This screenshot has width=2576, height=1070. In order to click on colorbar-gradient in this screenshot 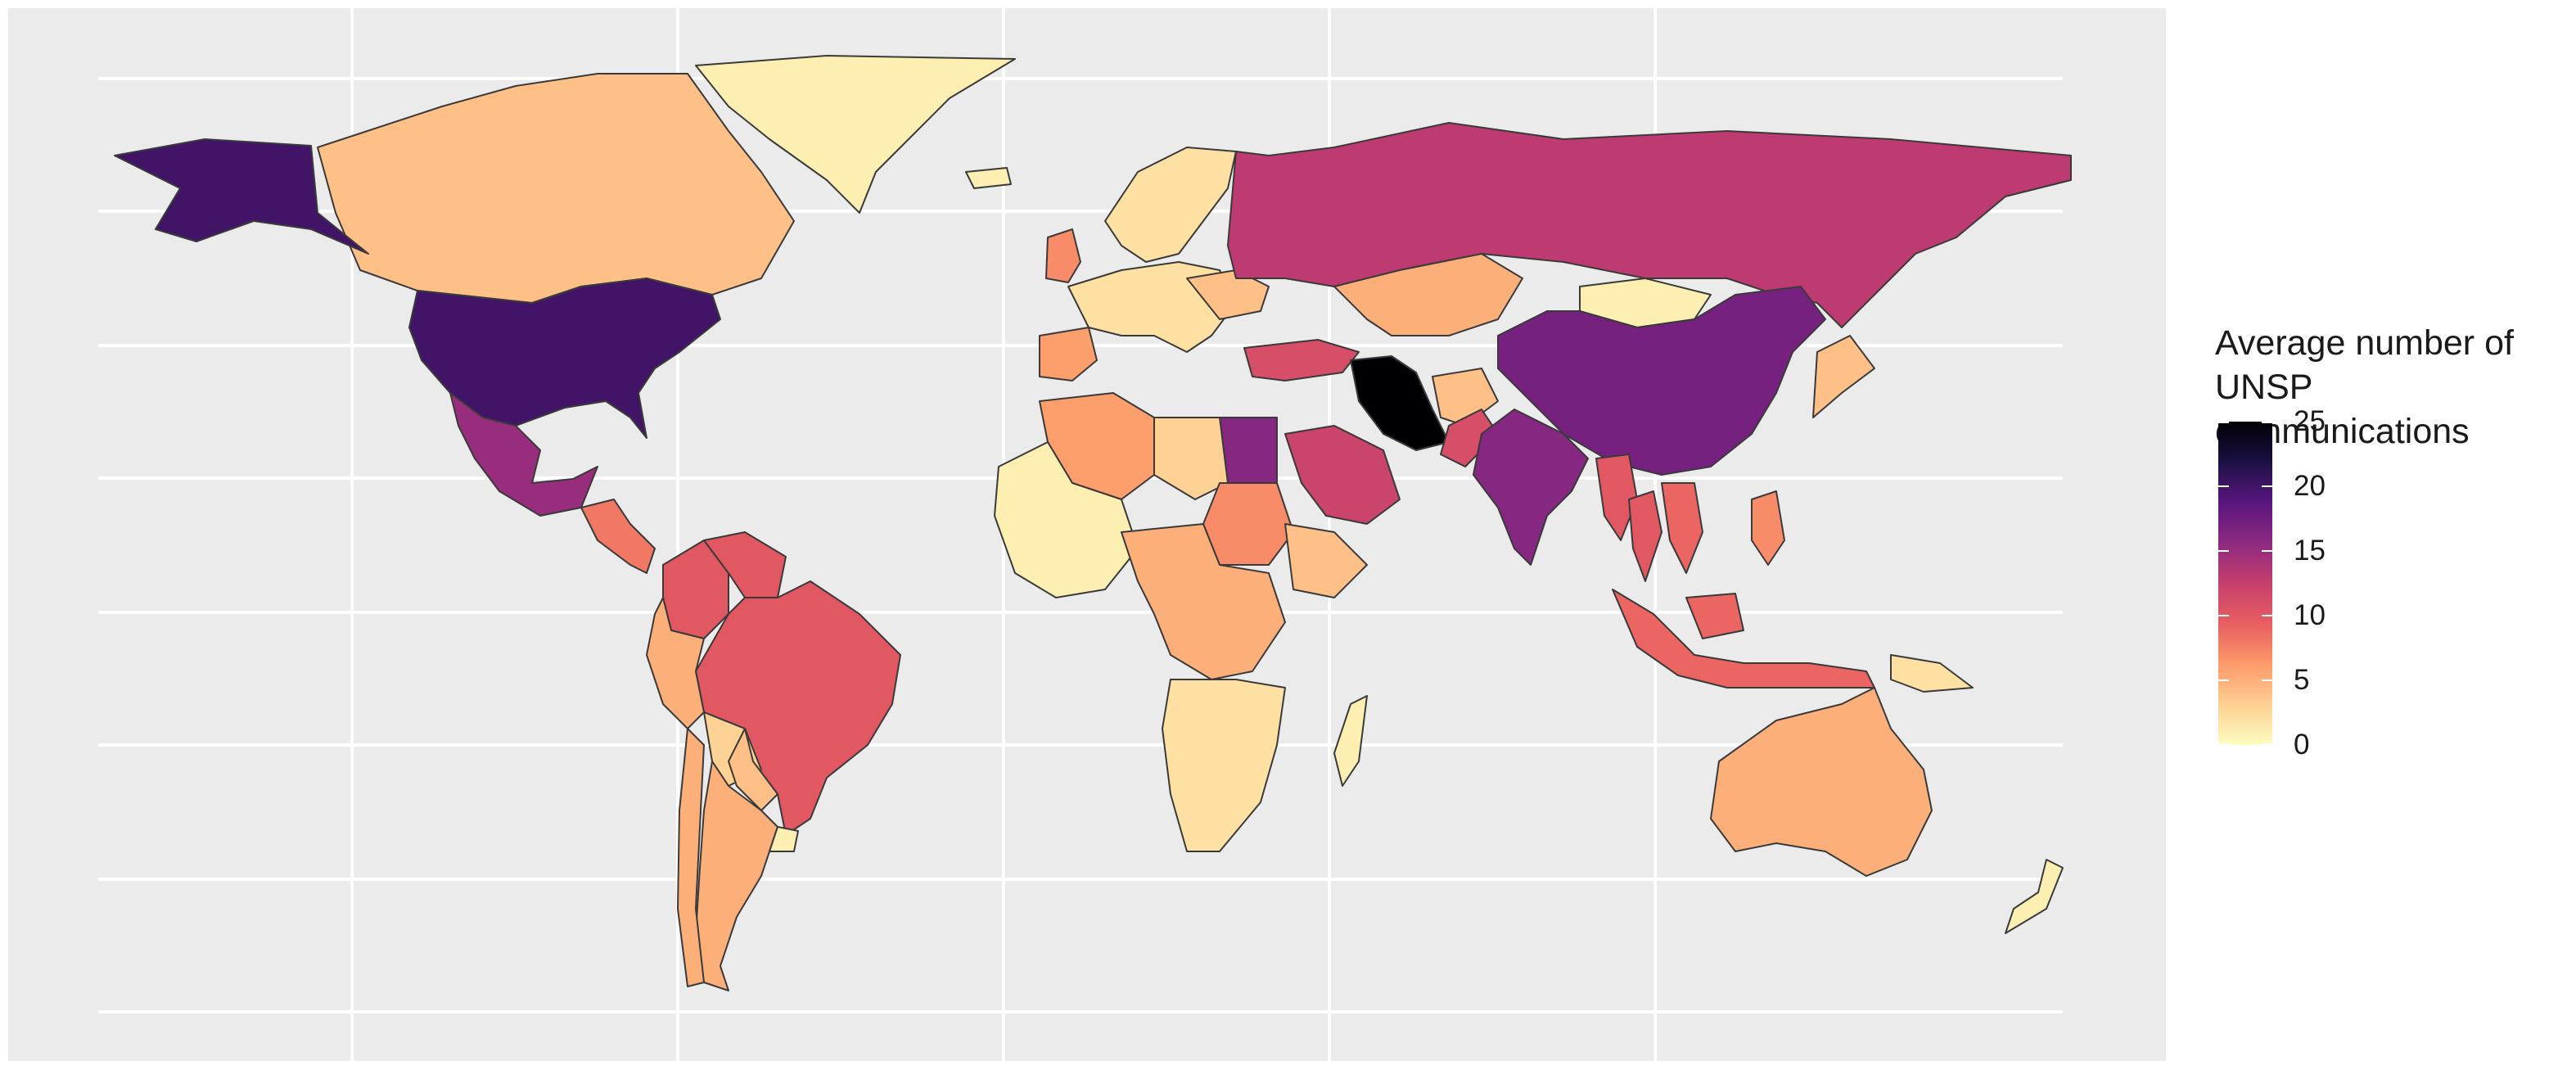, I will do `click(2245, 584)`.